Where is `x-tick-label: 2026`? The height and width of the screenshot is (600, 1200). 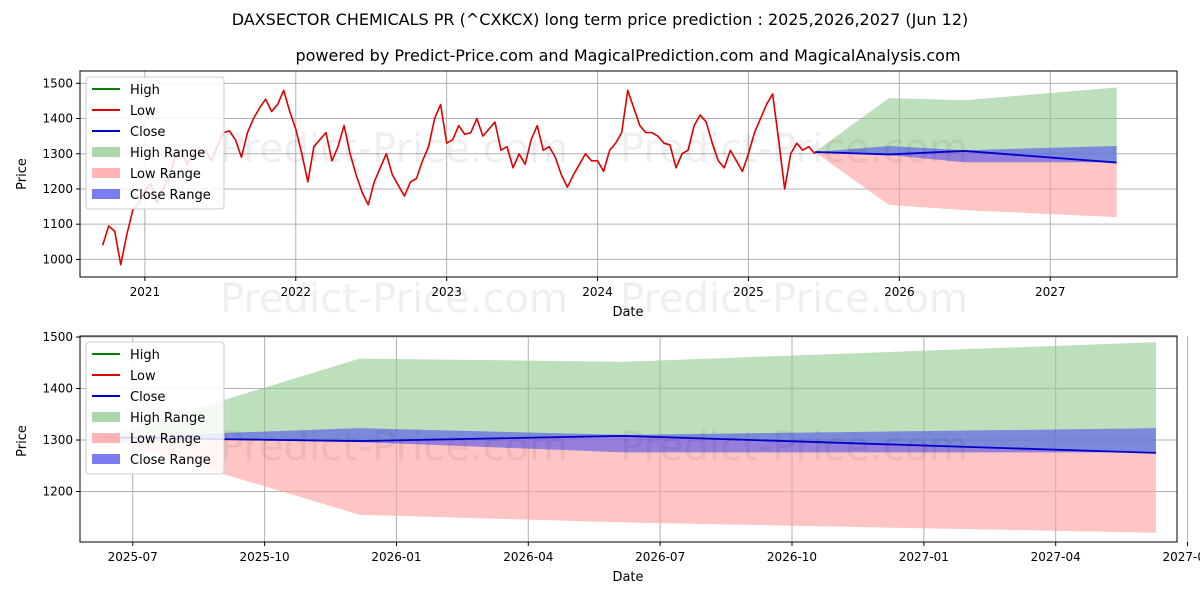
x-tick-label: 2026 is located at coordinates (899, 292).